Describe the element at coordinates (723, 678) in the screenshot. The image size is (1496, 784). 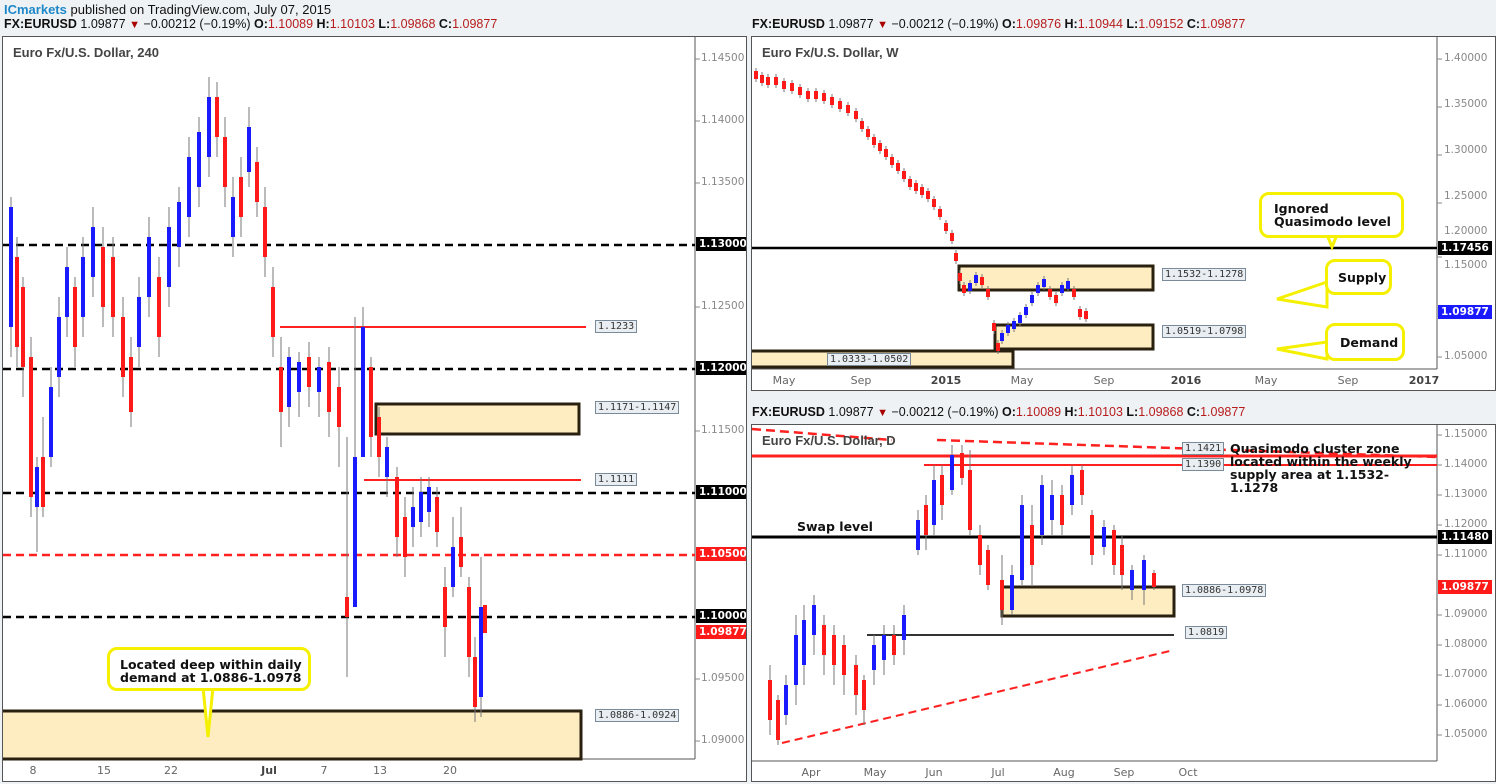
I see `y-tick: 1.09500` at that location.